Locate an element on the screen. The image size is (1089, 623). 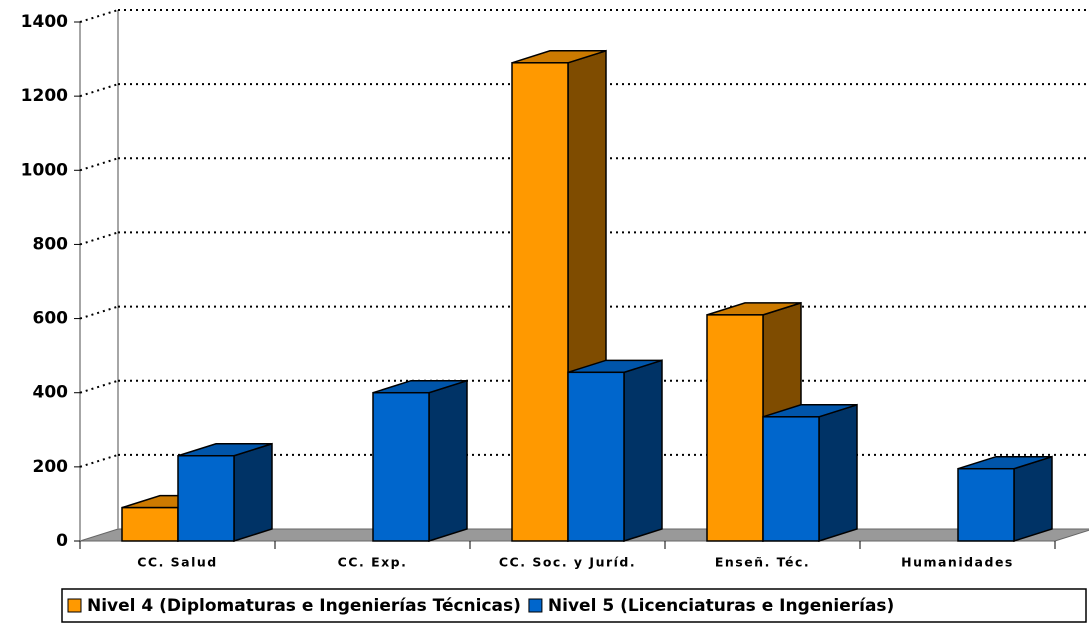
x-tick-label: CC. Salud is located at coordinates (177, 562).